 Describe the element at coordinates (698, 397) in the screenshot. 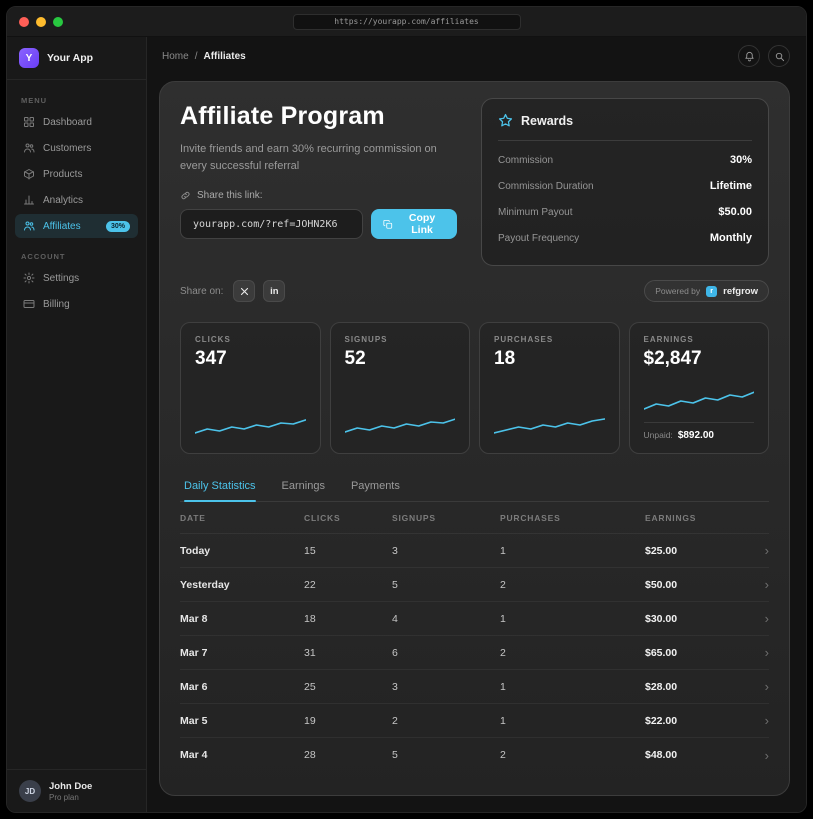

I see `sparkline-earnings` at that location.